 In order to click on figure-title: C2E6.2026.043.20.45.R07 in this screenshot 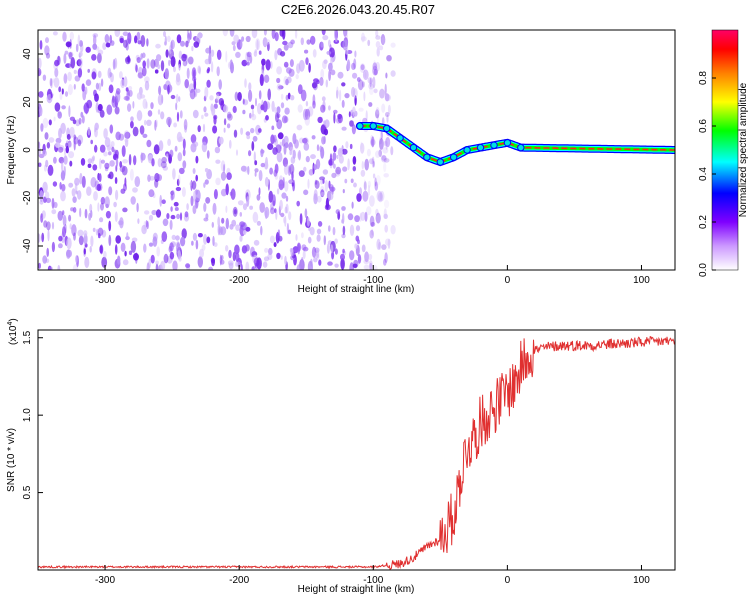, I will do `click(358, 9)`.